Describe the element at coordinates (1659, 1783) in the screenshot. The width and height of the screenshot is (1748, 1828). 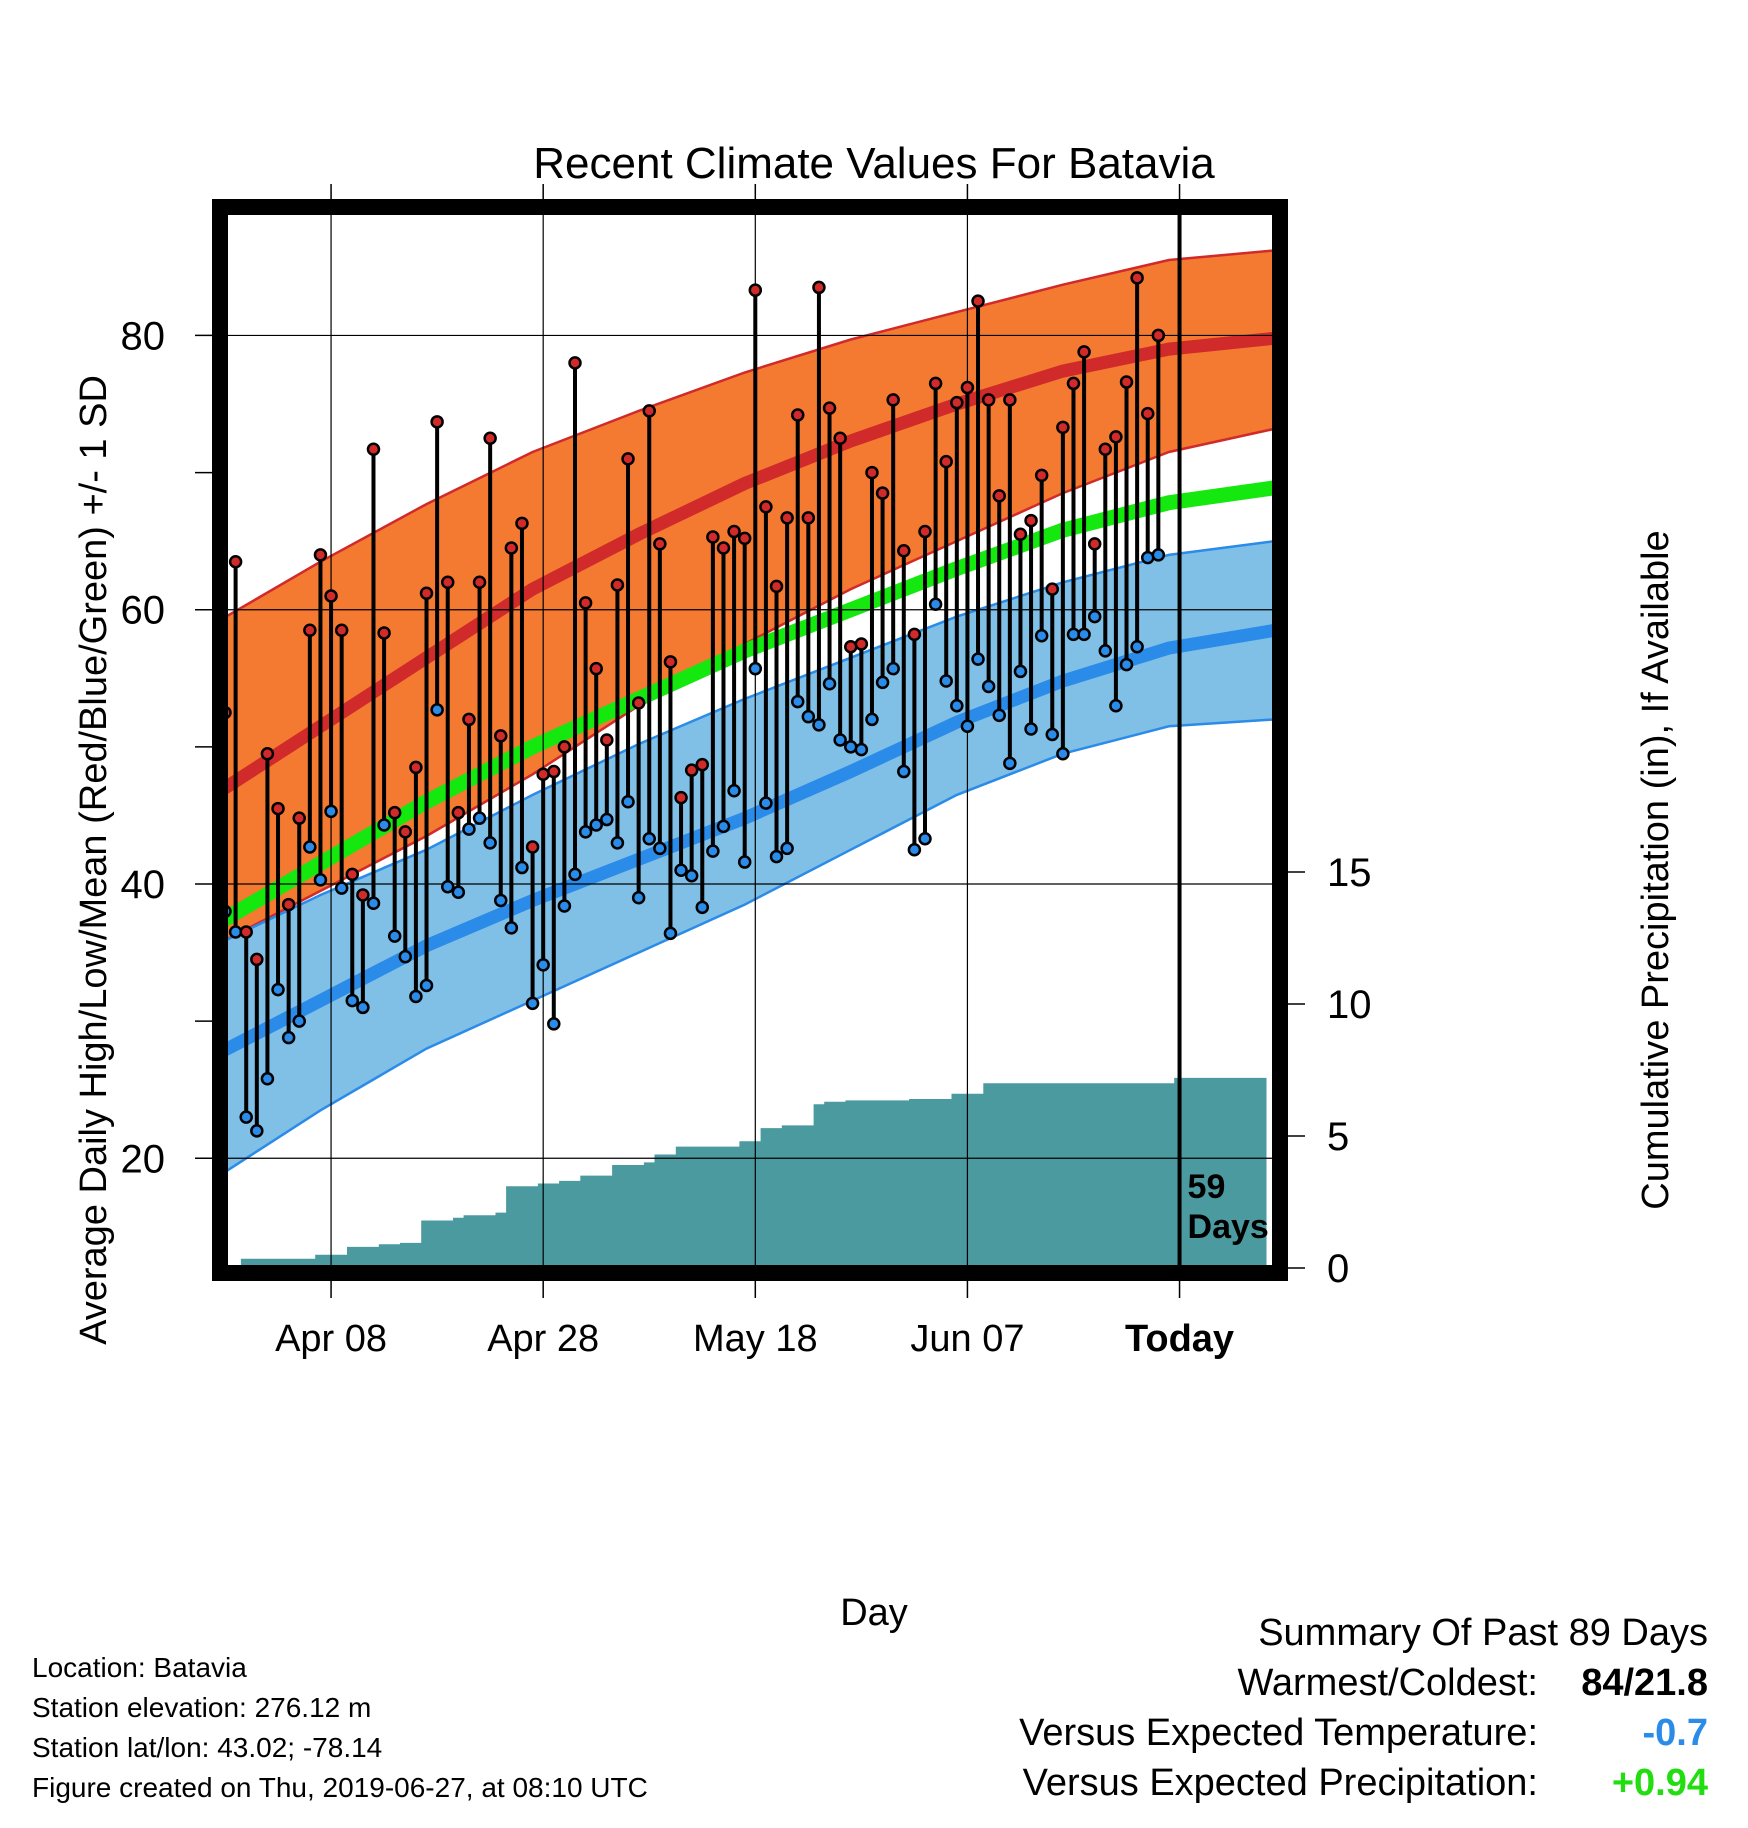
I see `precip-anomaly-value: +0.94` at that location.